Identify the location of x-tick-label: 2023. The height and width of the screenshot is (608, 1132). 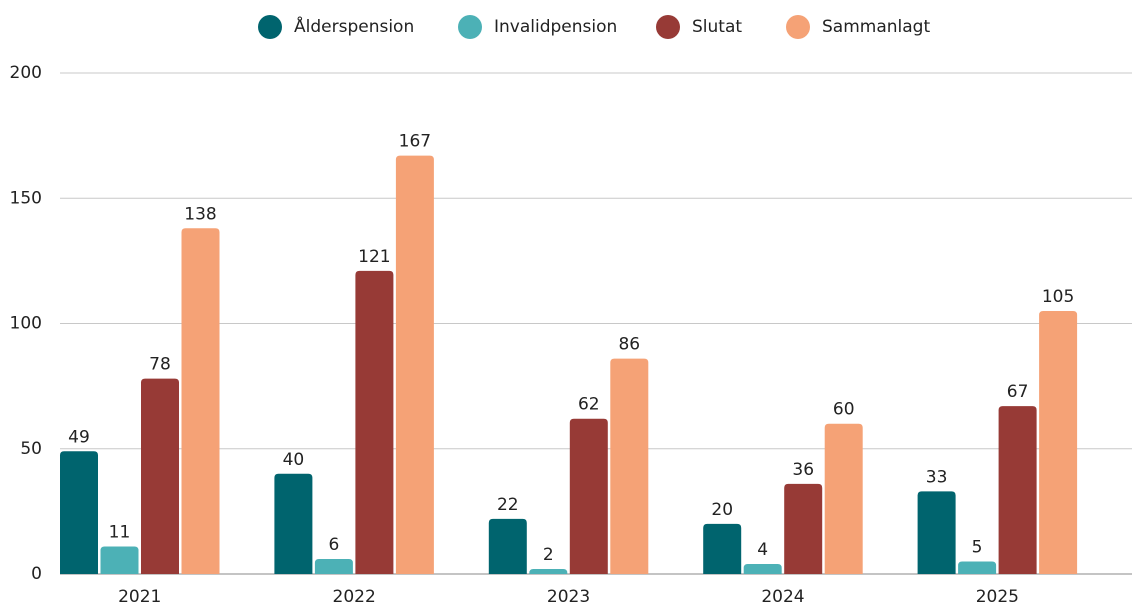
(568, 597).